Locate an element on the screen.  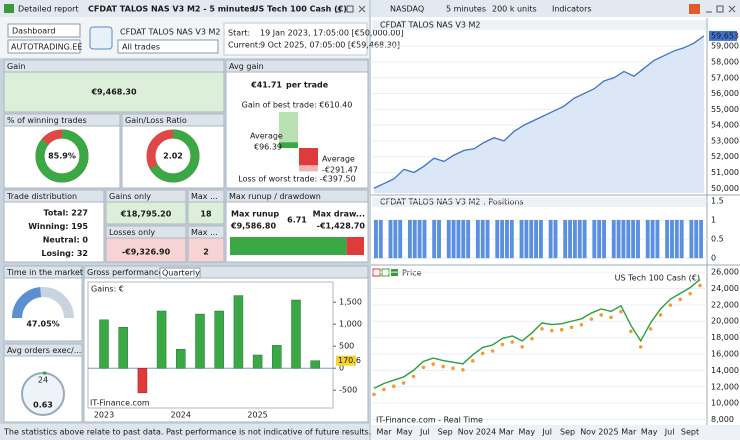
runup-bar is located at coordinates (288, 246).